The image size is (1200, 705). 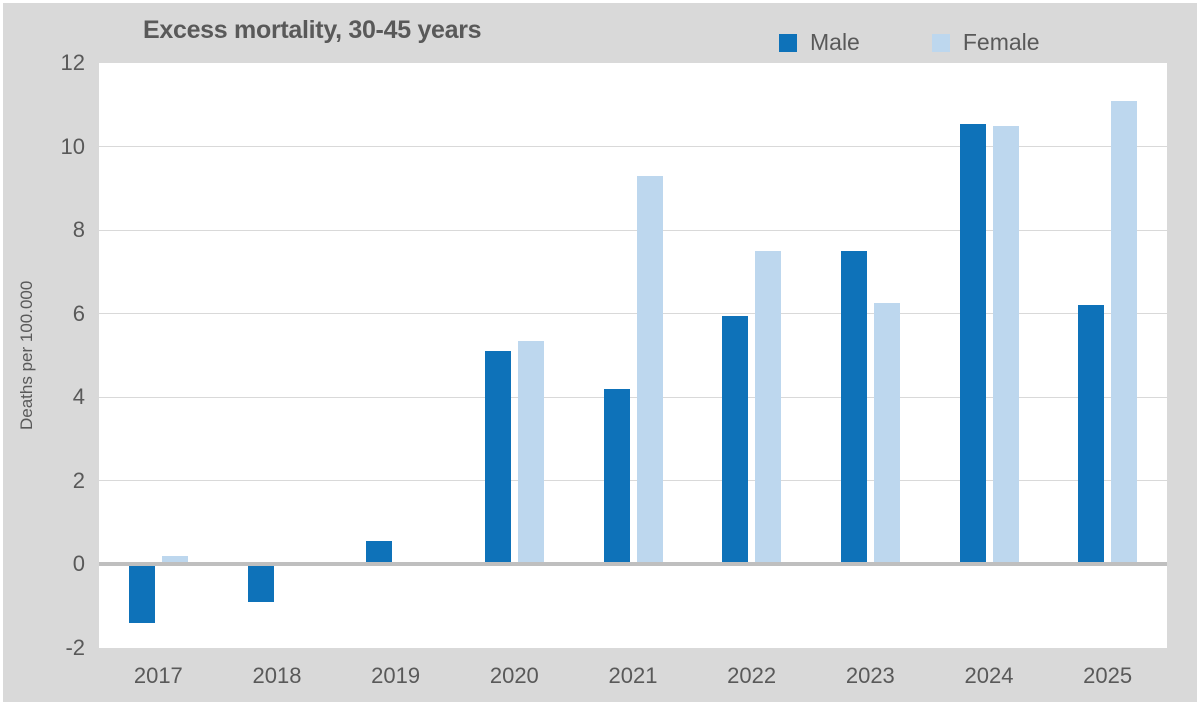 What do you see at coordinates (530, 452) in the screenshot?
I see `bar-female-2020` at bounding box center [530, 452].